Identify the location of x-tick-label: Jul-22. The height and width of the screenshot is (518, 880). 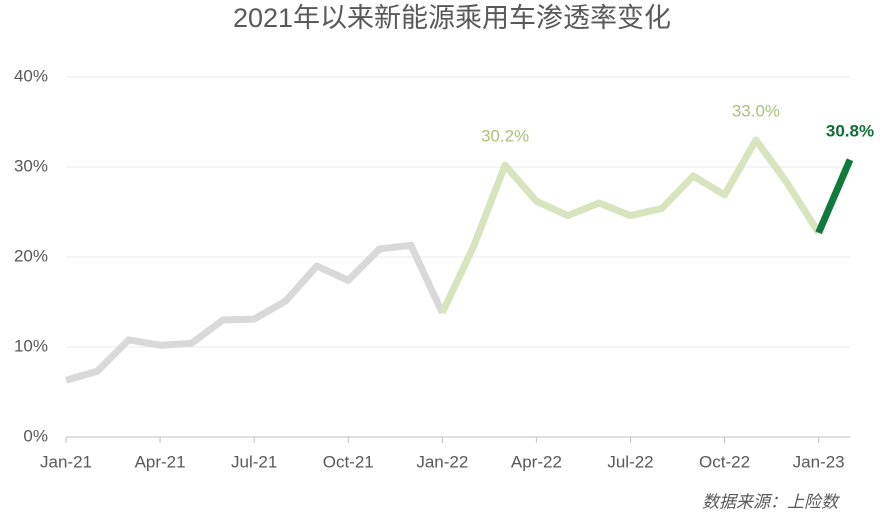
(630, 461).